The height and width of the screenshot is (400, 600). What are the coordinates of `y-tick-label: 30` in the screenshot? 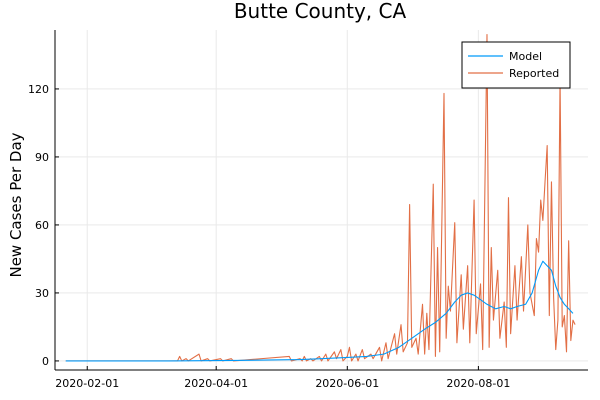 It's located at (42, 293).